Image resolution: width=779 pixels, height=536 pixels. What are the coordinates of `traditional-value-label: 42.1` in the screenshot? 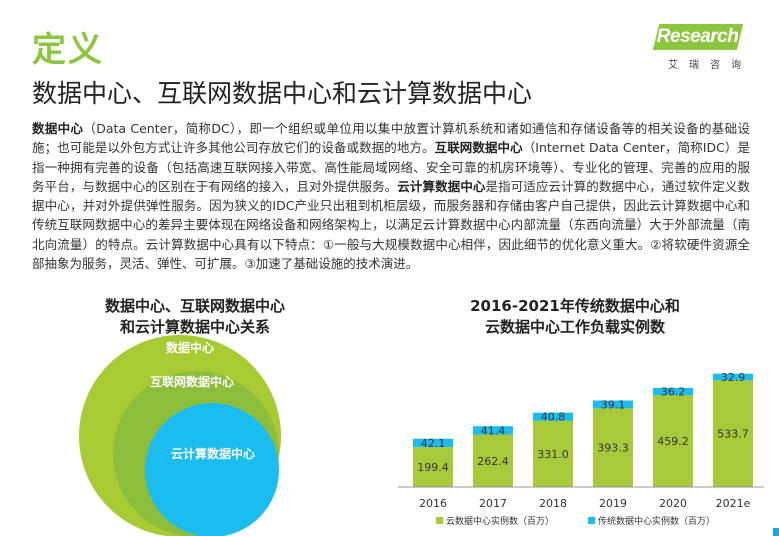 It's located at (433, 443).